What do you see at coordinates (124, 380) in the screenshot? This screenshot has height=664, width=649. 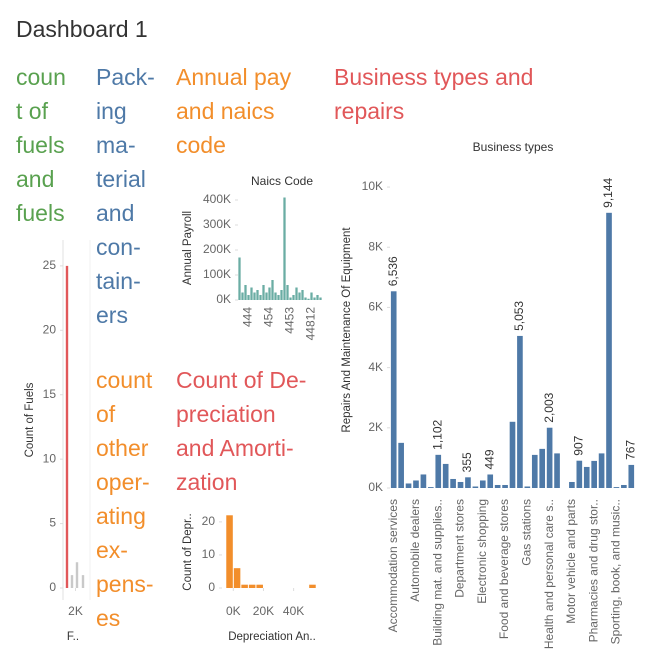 I see `section-header: count` at bounding box center [124, 380].